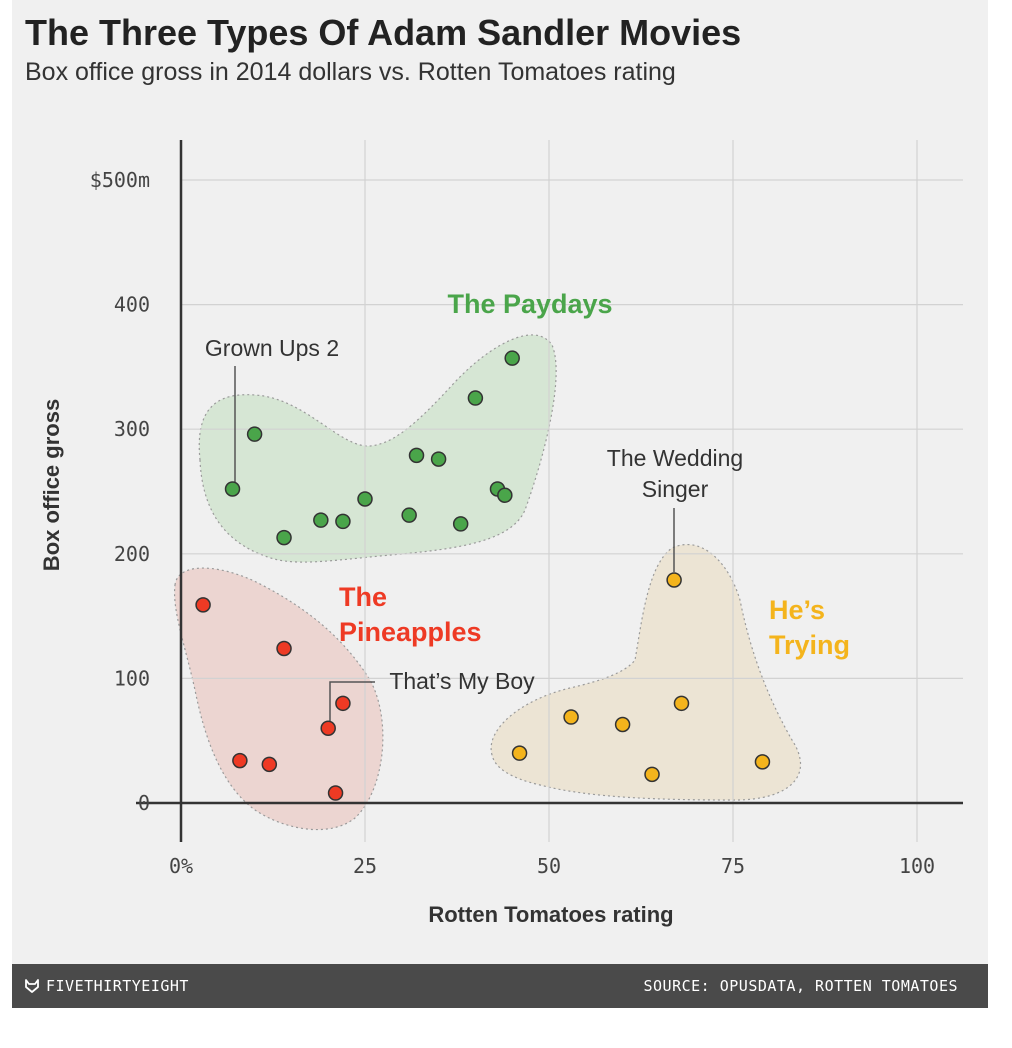  What do you see at coordinates (32, 986) in the screenshot?
I see `fox-icon` at bounding box center [32, 986].